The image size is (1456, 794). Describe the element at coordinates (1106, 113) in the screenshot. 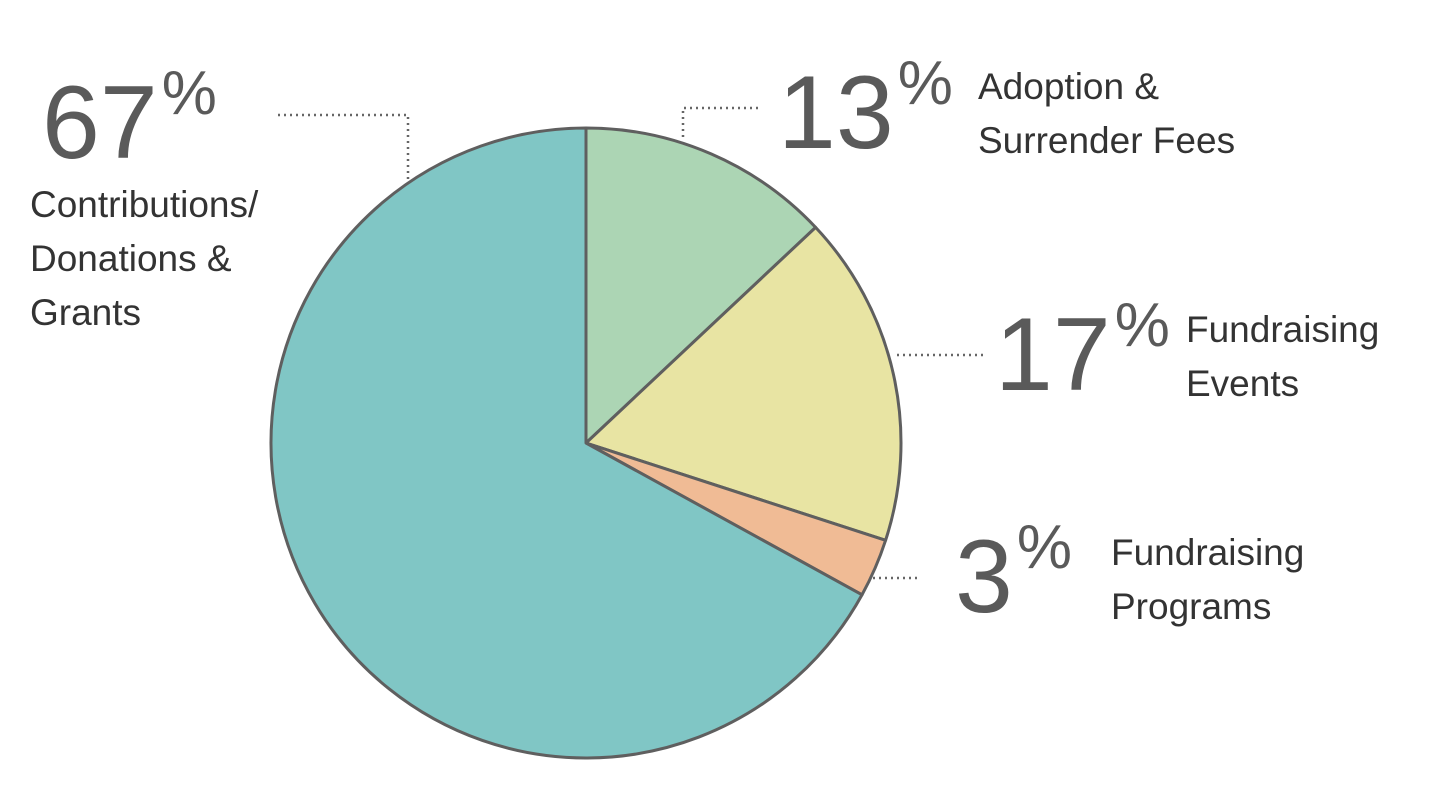

I see `category-label: Adoption & Surrender Fees` at that location.